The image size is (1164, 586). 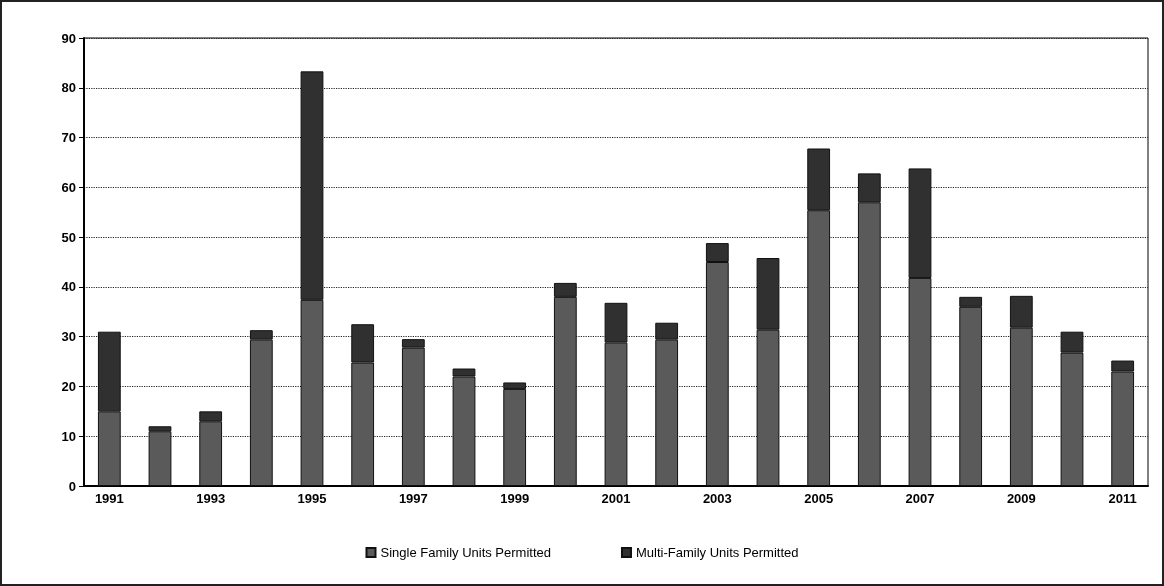 What do you see at coordinates (68, 337) in the screenshot?
I see `y-tick-label: 30` at bounding box center [68, 337].